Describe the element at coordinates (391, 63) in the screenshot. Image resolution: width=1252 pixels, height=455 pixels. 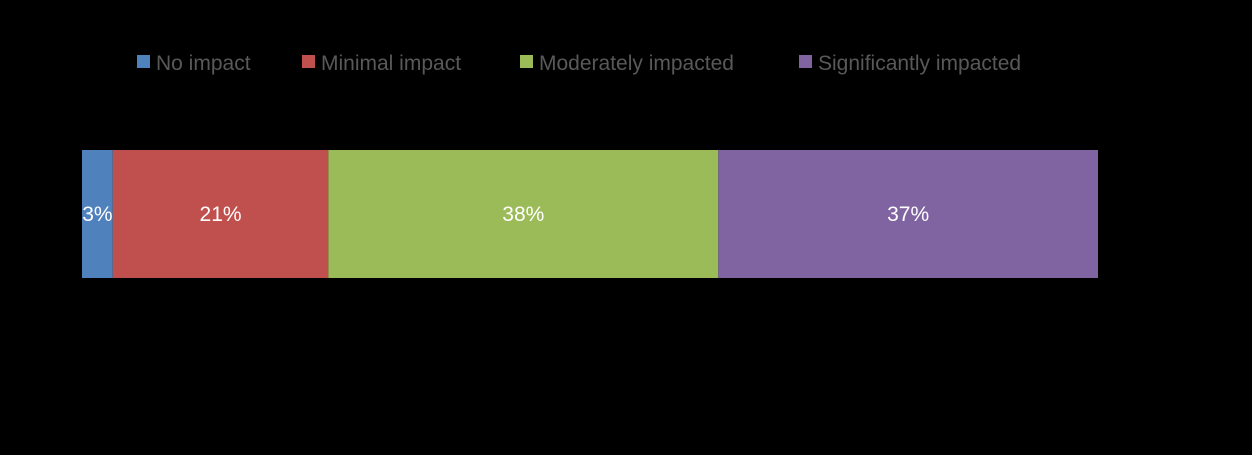
I see `legend-label-minimal-impact: Minimal impact` at that location.